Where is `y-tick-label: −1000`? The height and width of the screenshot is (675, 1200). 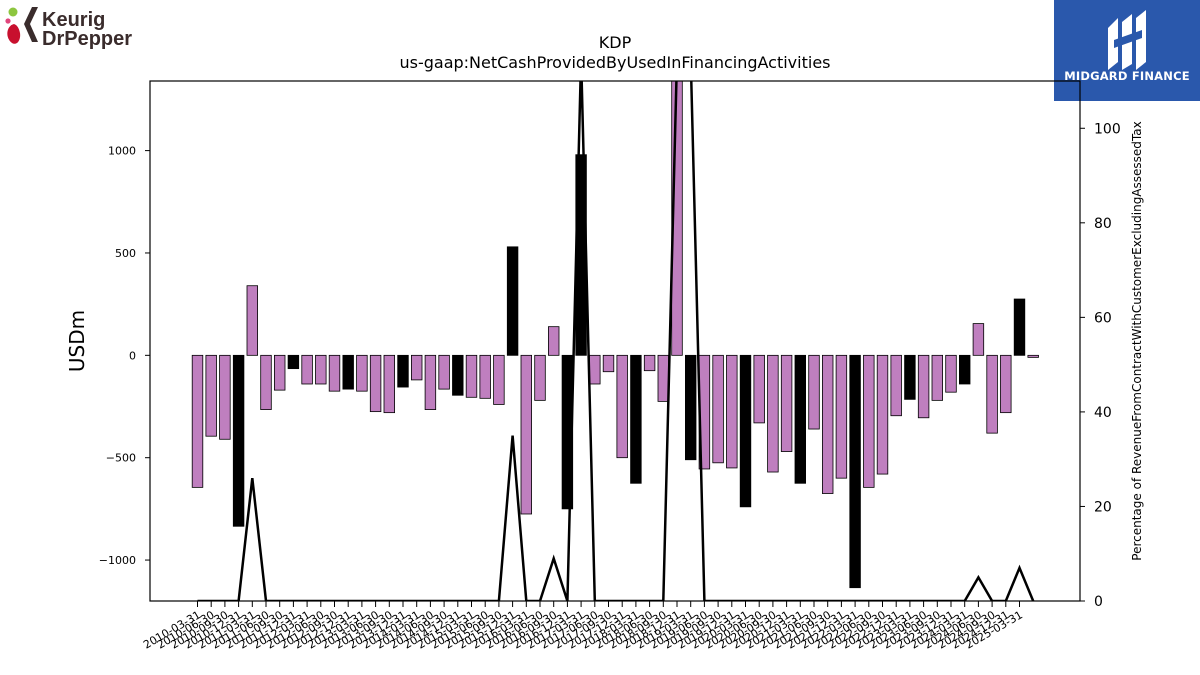
y-tick-label: −1000 is located at coordinates (117, 560).